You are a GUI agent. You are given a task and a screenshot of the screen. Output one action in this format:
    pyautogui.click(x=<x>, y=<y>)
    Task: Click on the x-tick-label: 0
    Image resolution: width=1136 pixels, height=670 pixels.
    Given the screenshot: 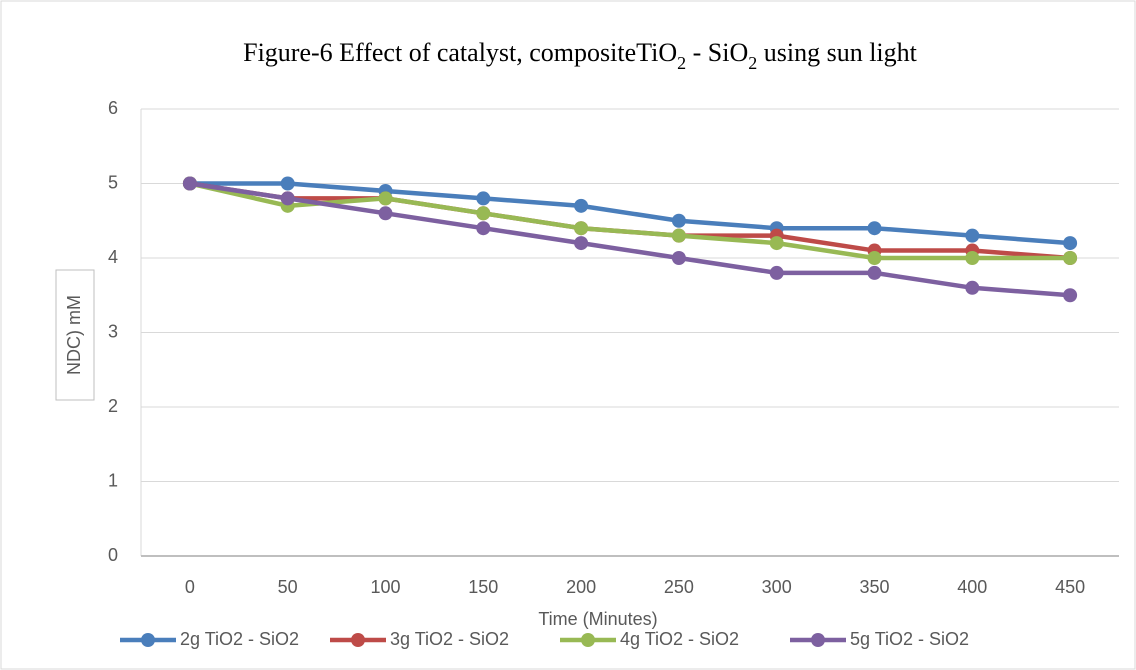 What is the action you would take?
    pyautogui.click(x=190, y=587)
    